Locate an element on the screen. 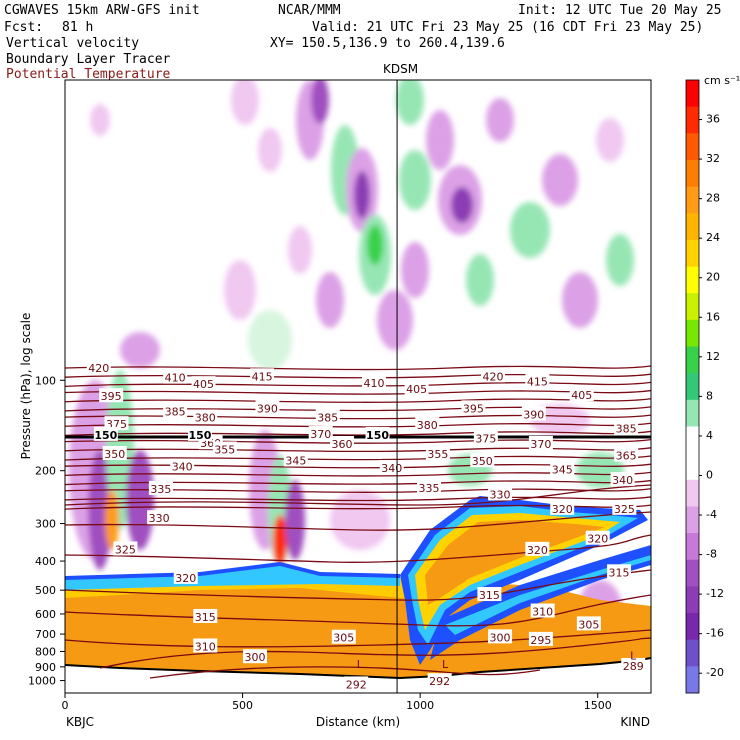 The image size is (740, 740). theta-label: 305 is located at coordinates (343, 638).